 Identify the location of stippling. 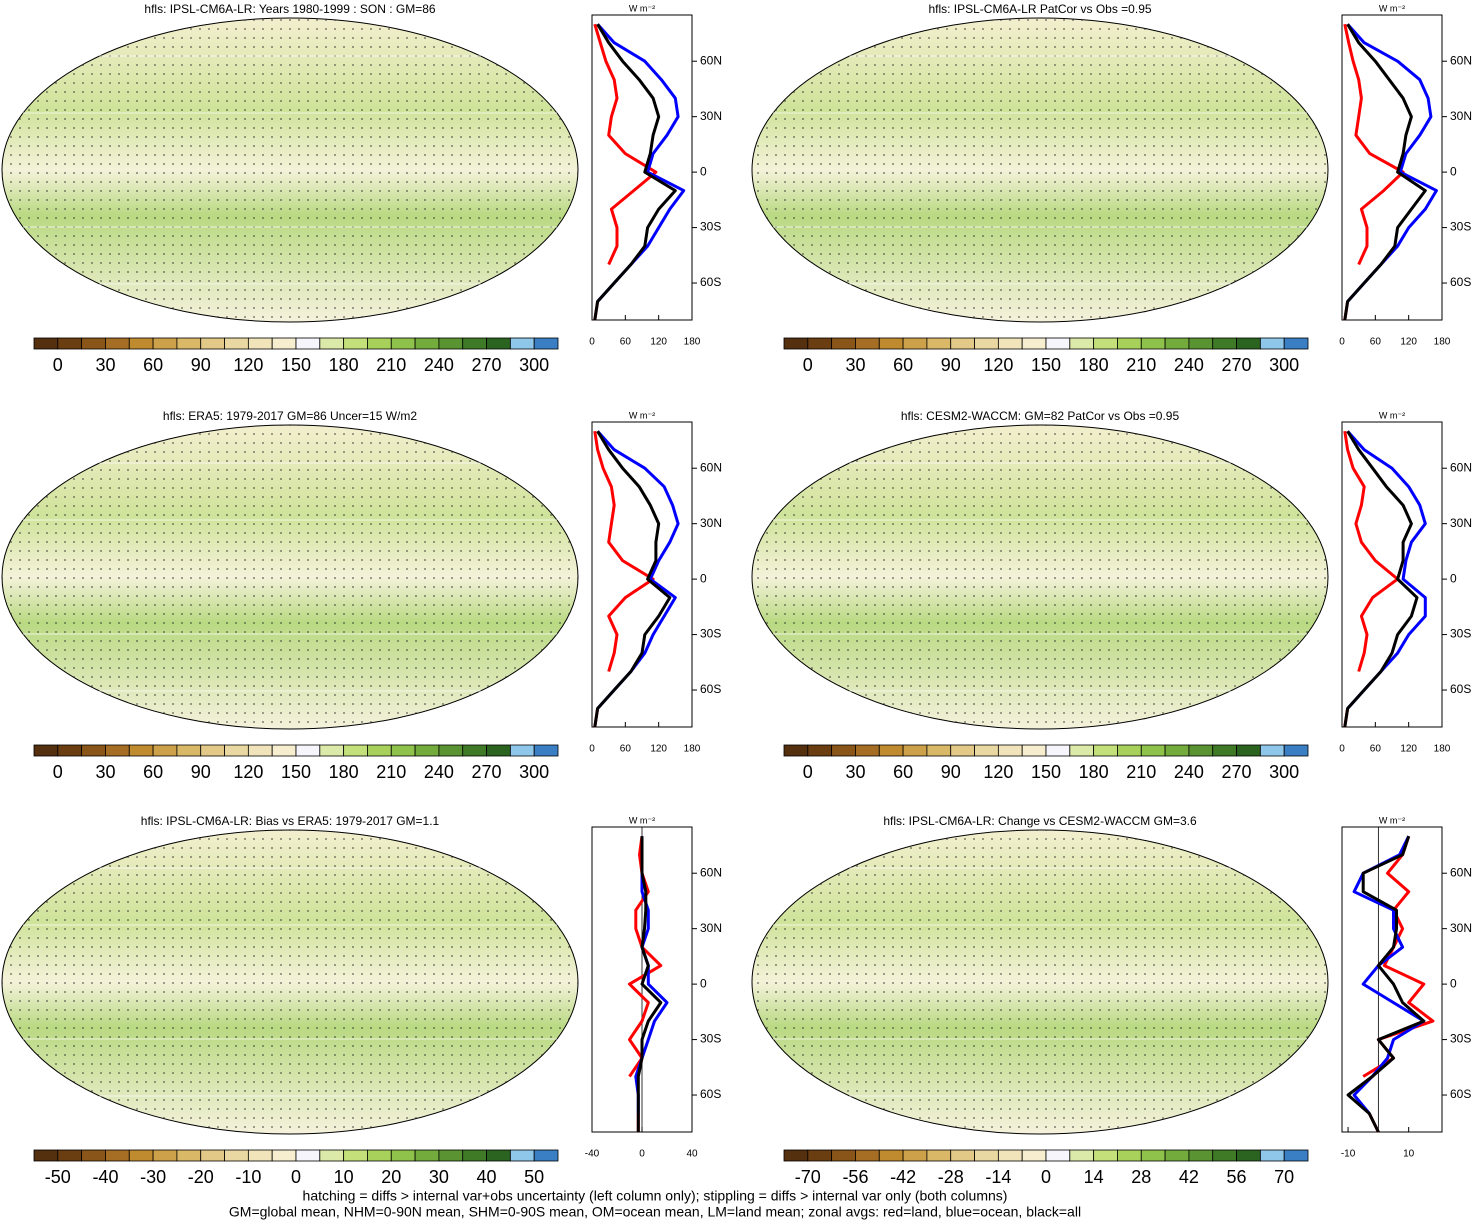
(1040, 170).